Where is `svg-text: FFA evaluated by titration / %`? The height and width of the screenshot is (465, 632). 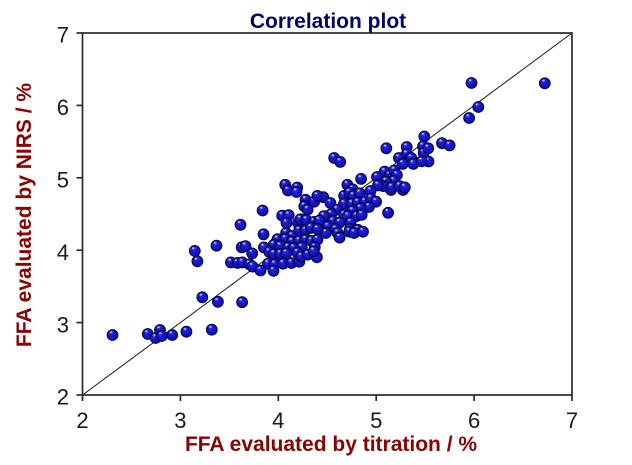
svg-text: FFA evaluated by titration / % is located at coordinates (331, 444).